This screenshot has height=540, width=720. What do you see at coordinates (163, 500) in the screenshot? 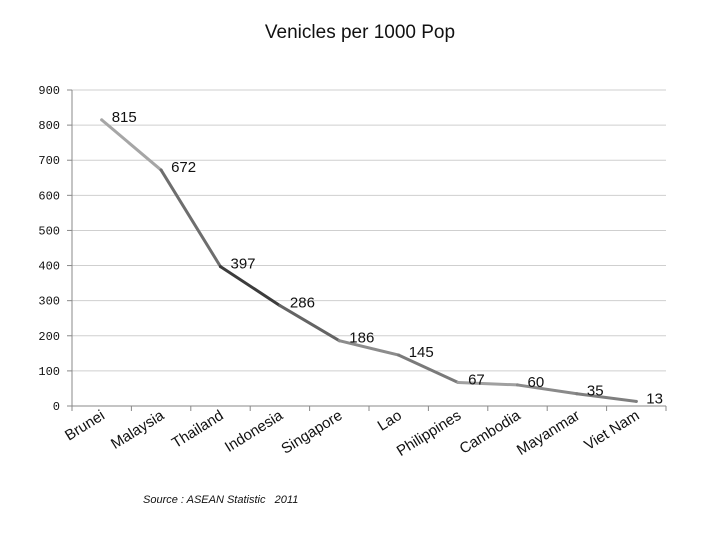
I see `source-label: Source :` at bounding box center [163, 500].